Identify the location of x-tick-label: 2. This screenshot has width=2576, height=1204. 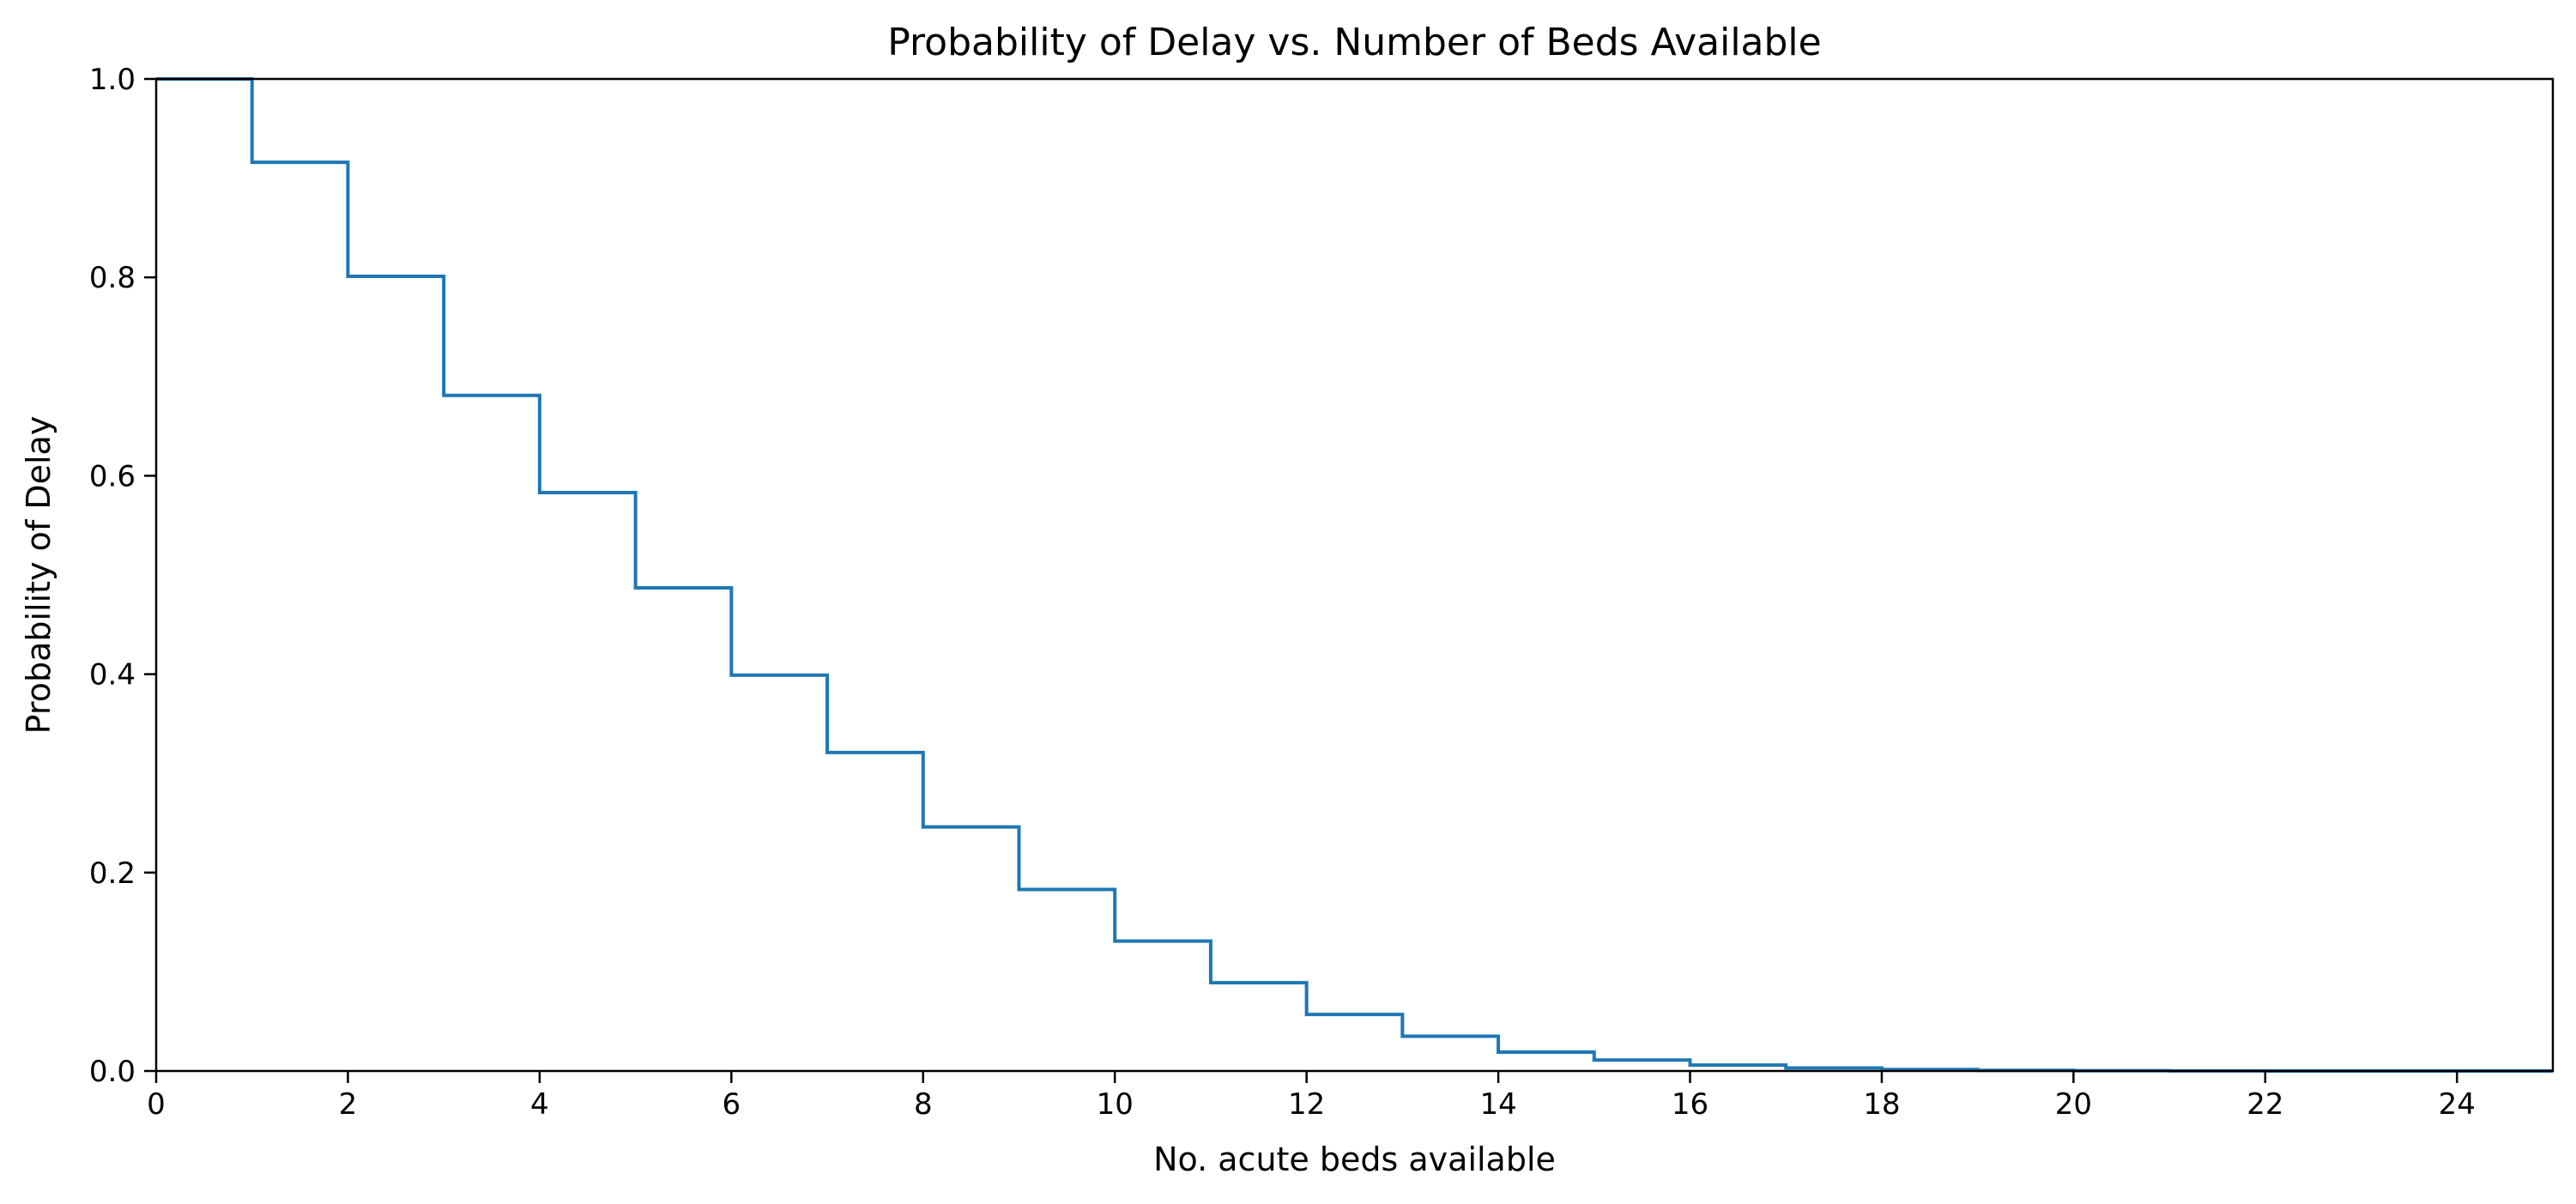
(348, 1104).